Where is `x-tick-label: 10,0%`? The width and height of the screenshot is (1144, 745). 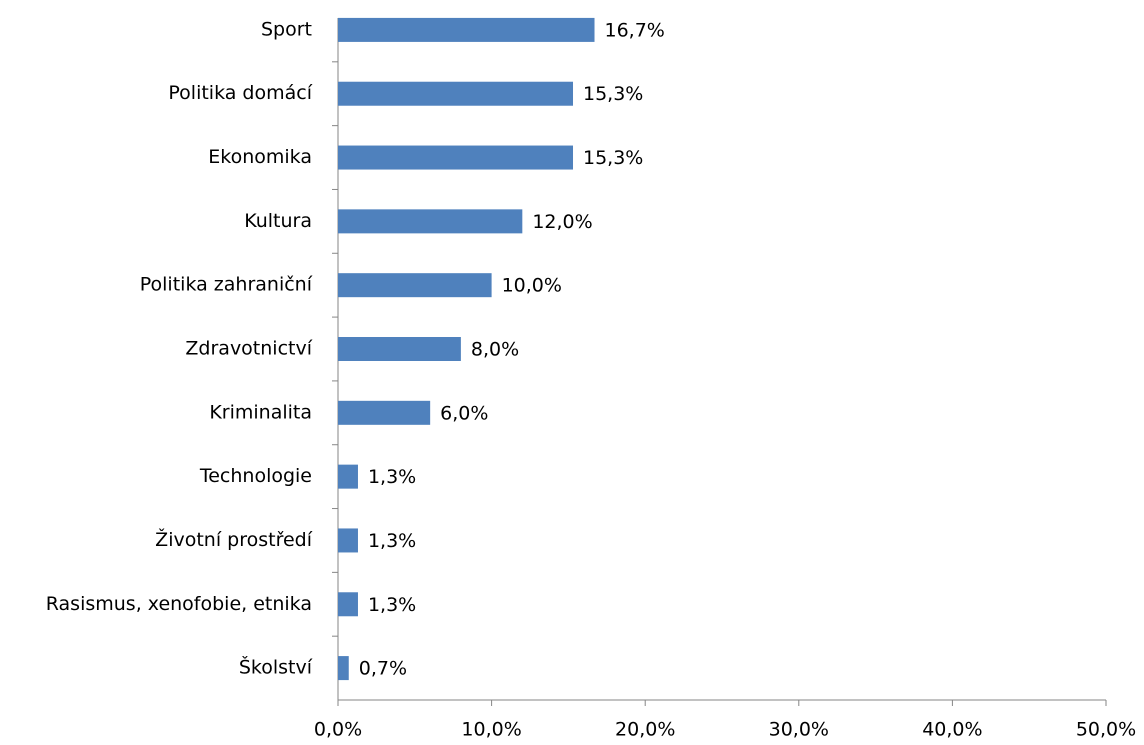 x-tick-label: 10,0% is located at coordinates (491, 730).